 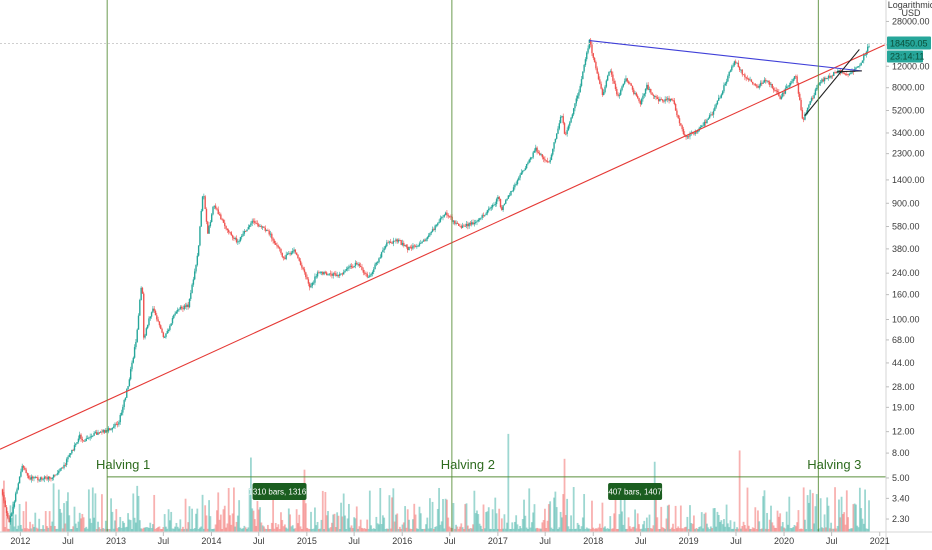 What do you see at coordinates (908, 180) in the screenshot?
I see `y-tick-label: 1400.00` at bounding box center [908, 180].